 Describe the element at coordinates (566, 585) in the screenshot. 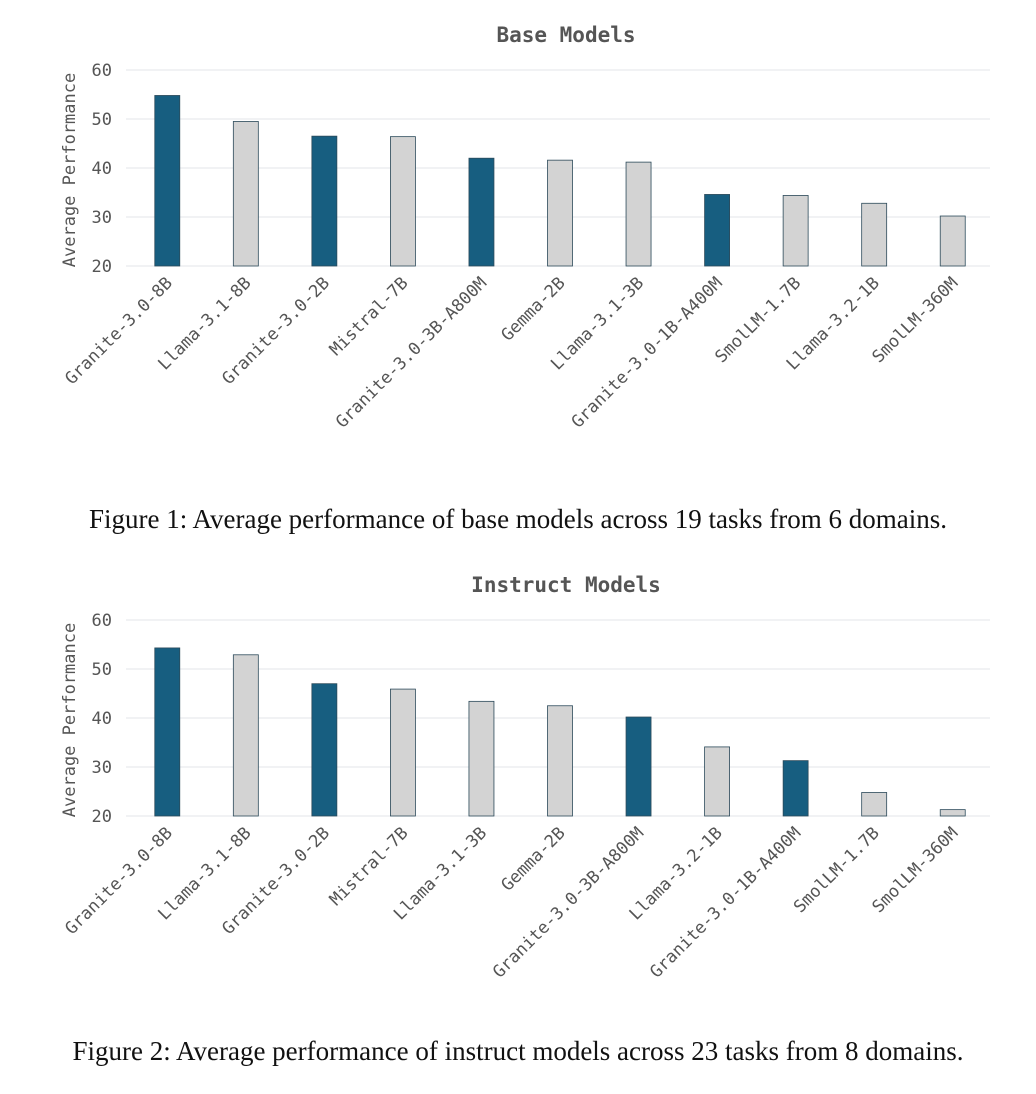

I see `chart-title: Instruct Models` at that location.